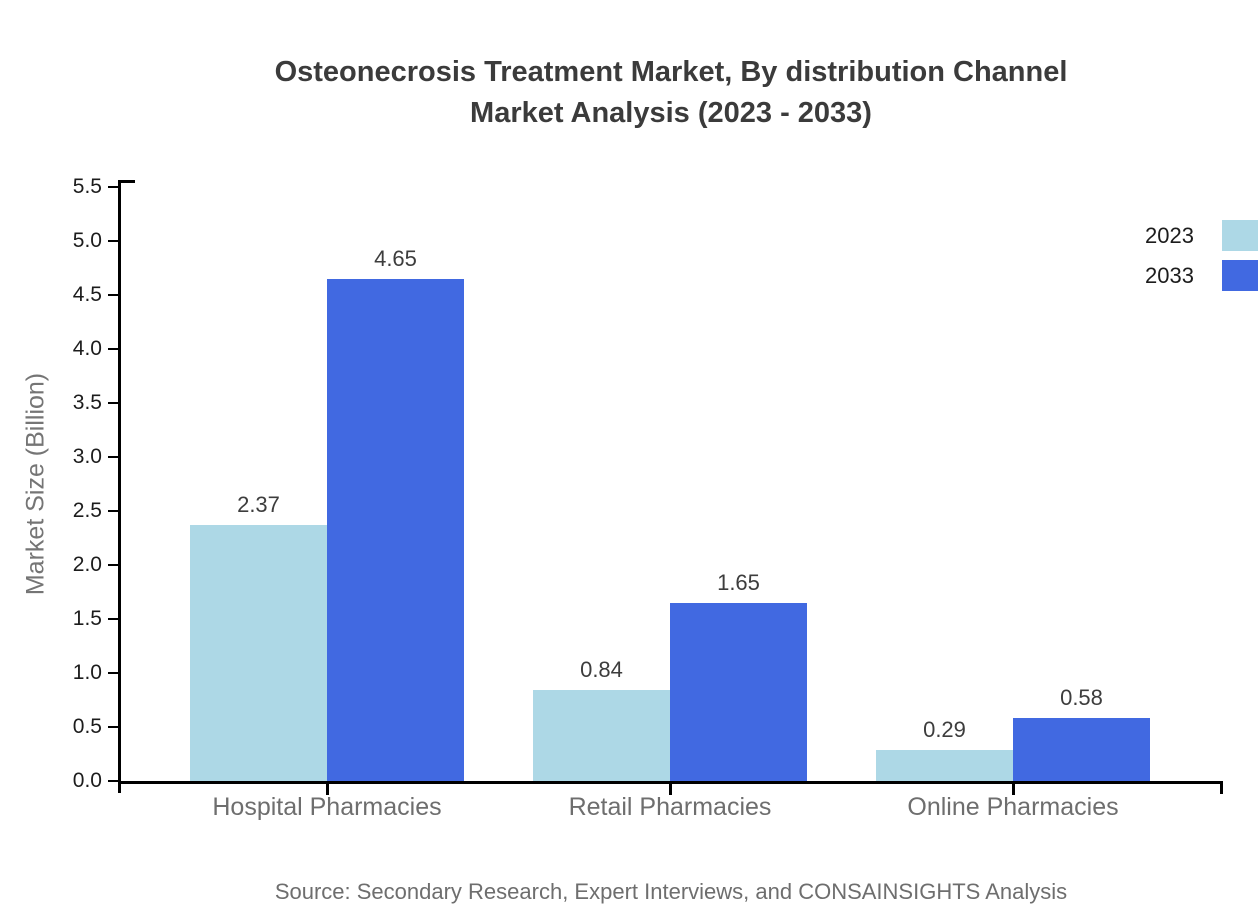  I want to click on y-tick-label-0.5: 0.5, so click(87, 726).